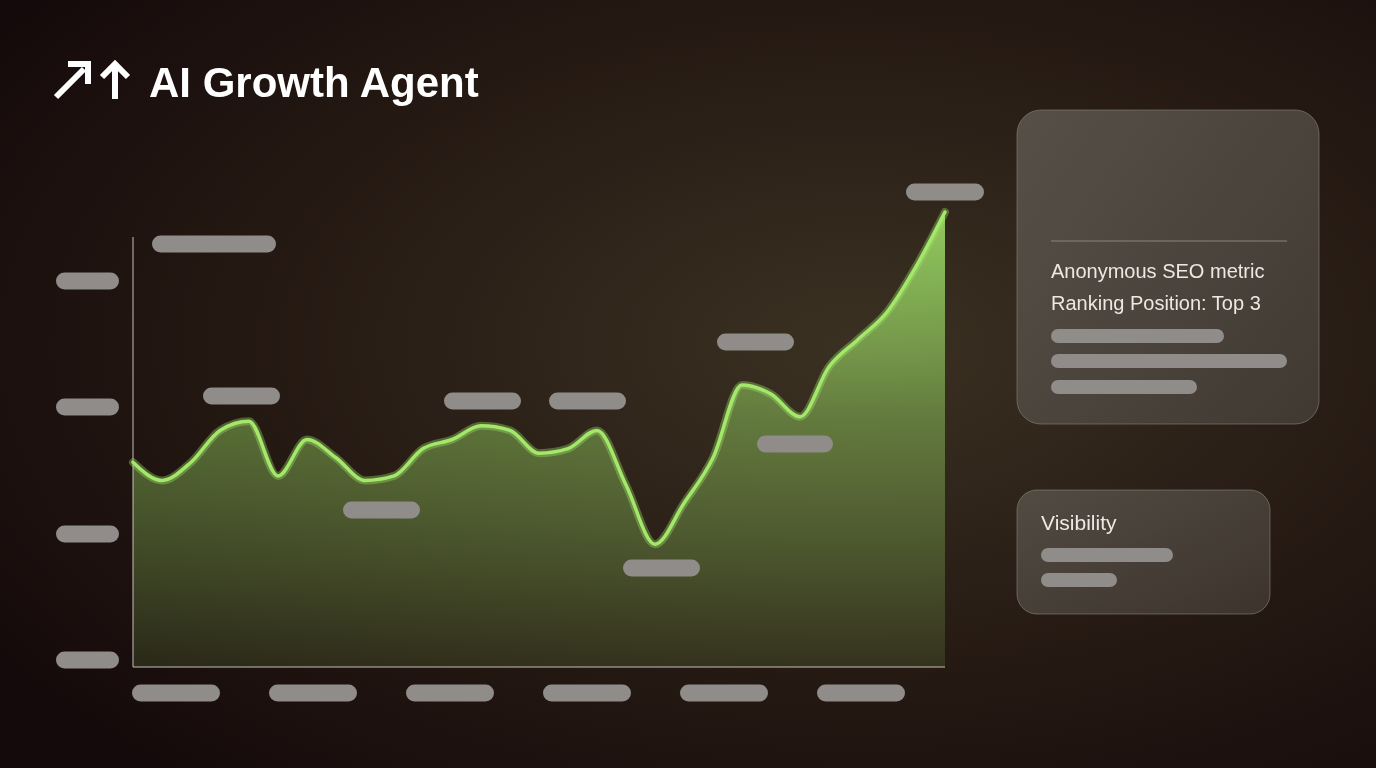 This screenshot has height=768, width=1376. I want to click on text: Visibility, so click(1079, 522).